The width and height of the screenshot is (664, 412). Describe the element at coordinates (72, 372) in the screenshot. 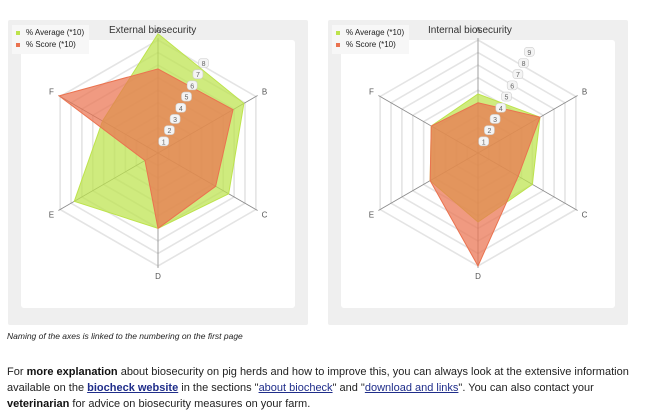

I see `emphasis-more-explanation: more explanation` at that location.